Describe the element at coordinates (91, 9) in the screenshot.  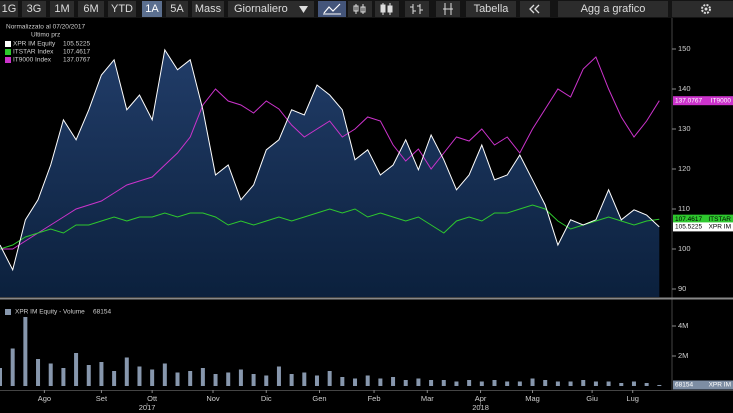
I see `range-button: 6M` at that location.